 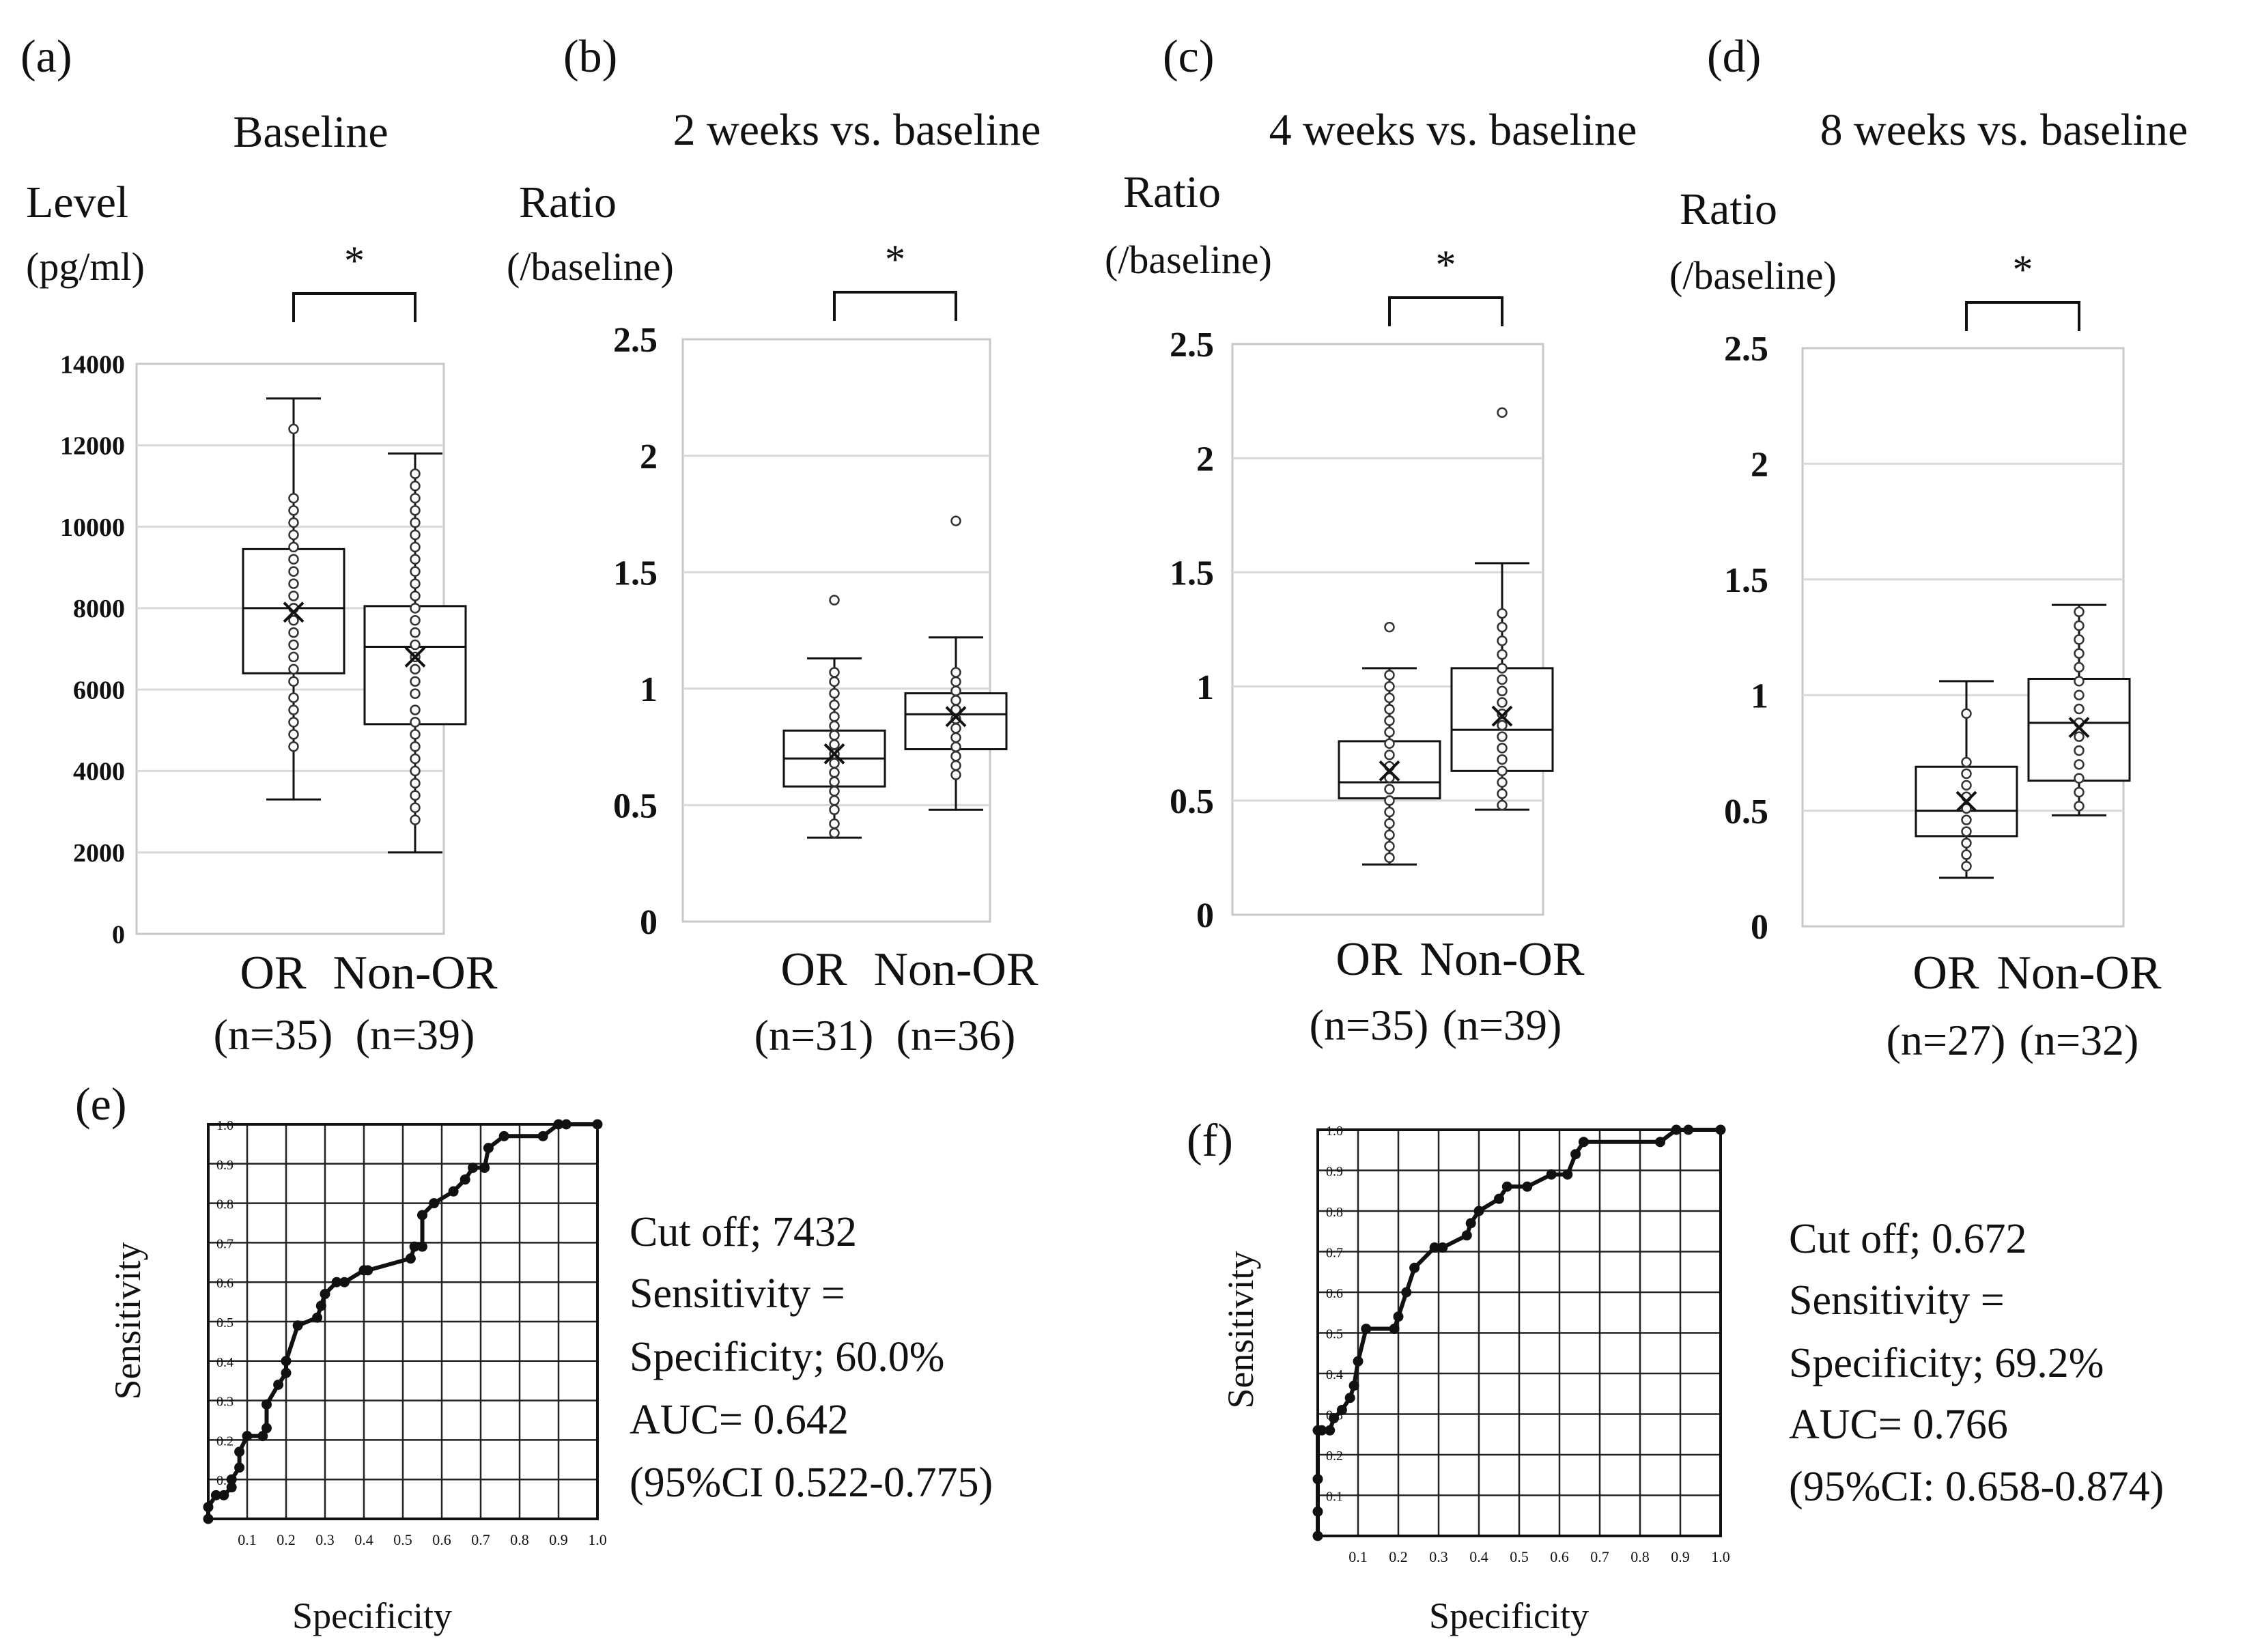 What do you see at coordinates (1976, 1487) in the screenshot?
I see `roc-annotation-line: (95%CI: 0.658-0.874)` at bounding box center [1976, 1487].